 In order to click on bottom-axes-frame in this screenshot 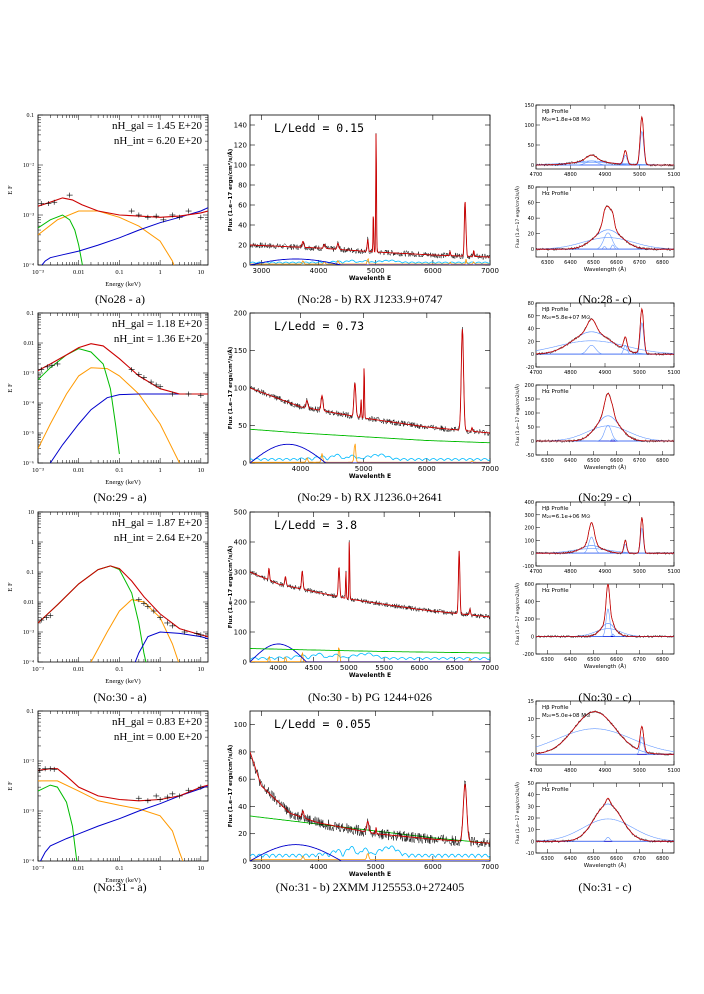, I will do `click(605, 818)`.